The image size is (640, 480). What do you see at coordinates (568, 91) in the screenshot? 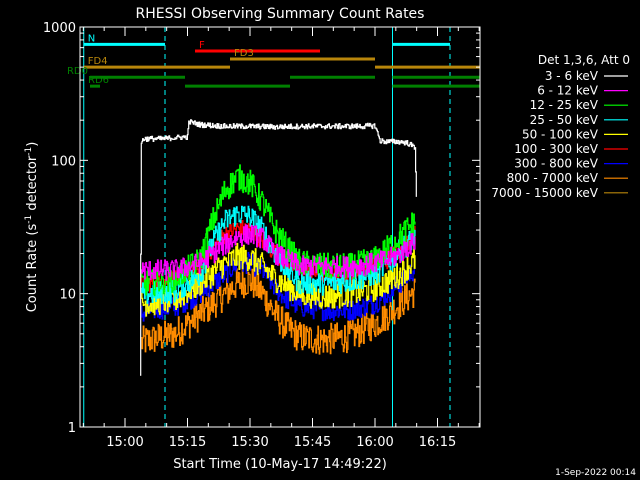
I see `legend-label: 6 - 12 keV` at bounding box center [568, 91].